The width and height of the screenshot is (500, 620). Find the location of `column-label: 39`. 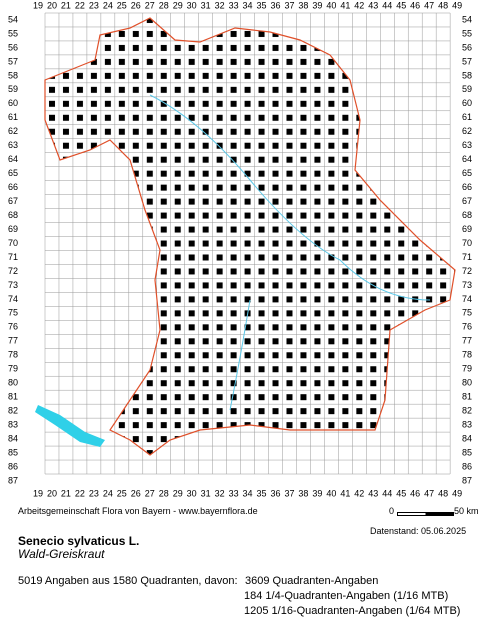

column-label: 39 is located at coordinates (317, 5).